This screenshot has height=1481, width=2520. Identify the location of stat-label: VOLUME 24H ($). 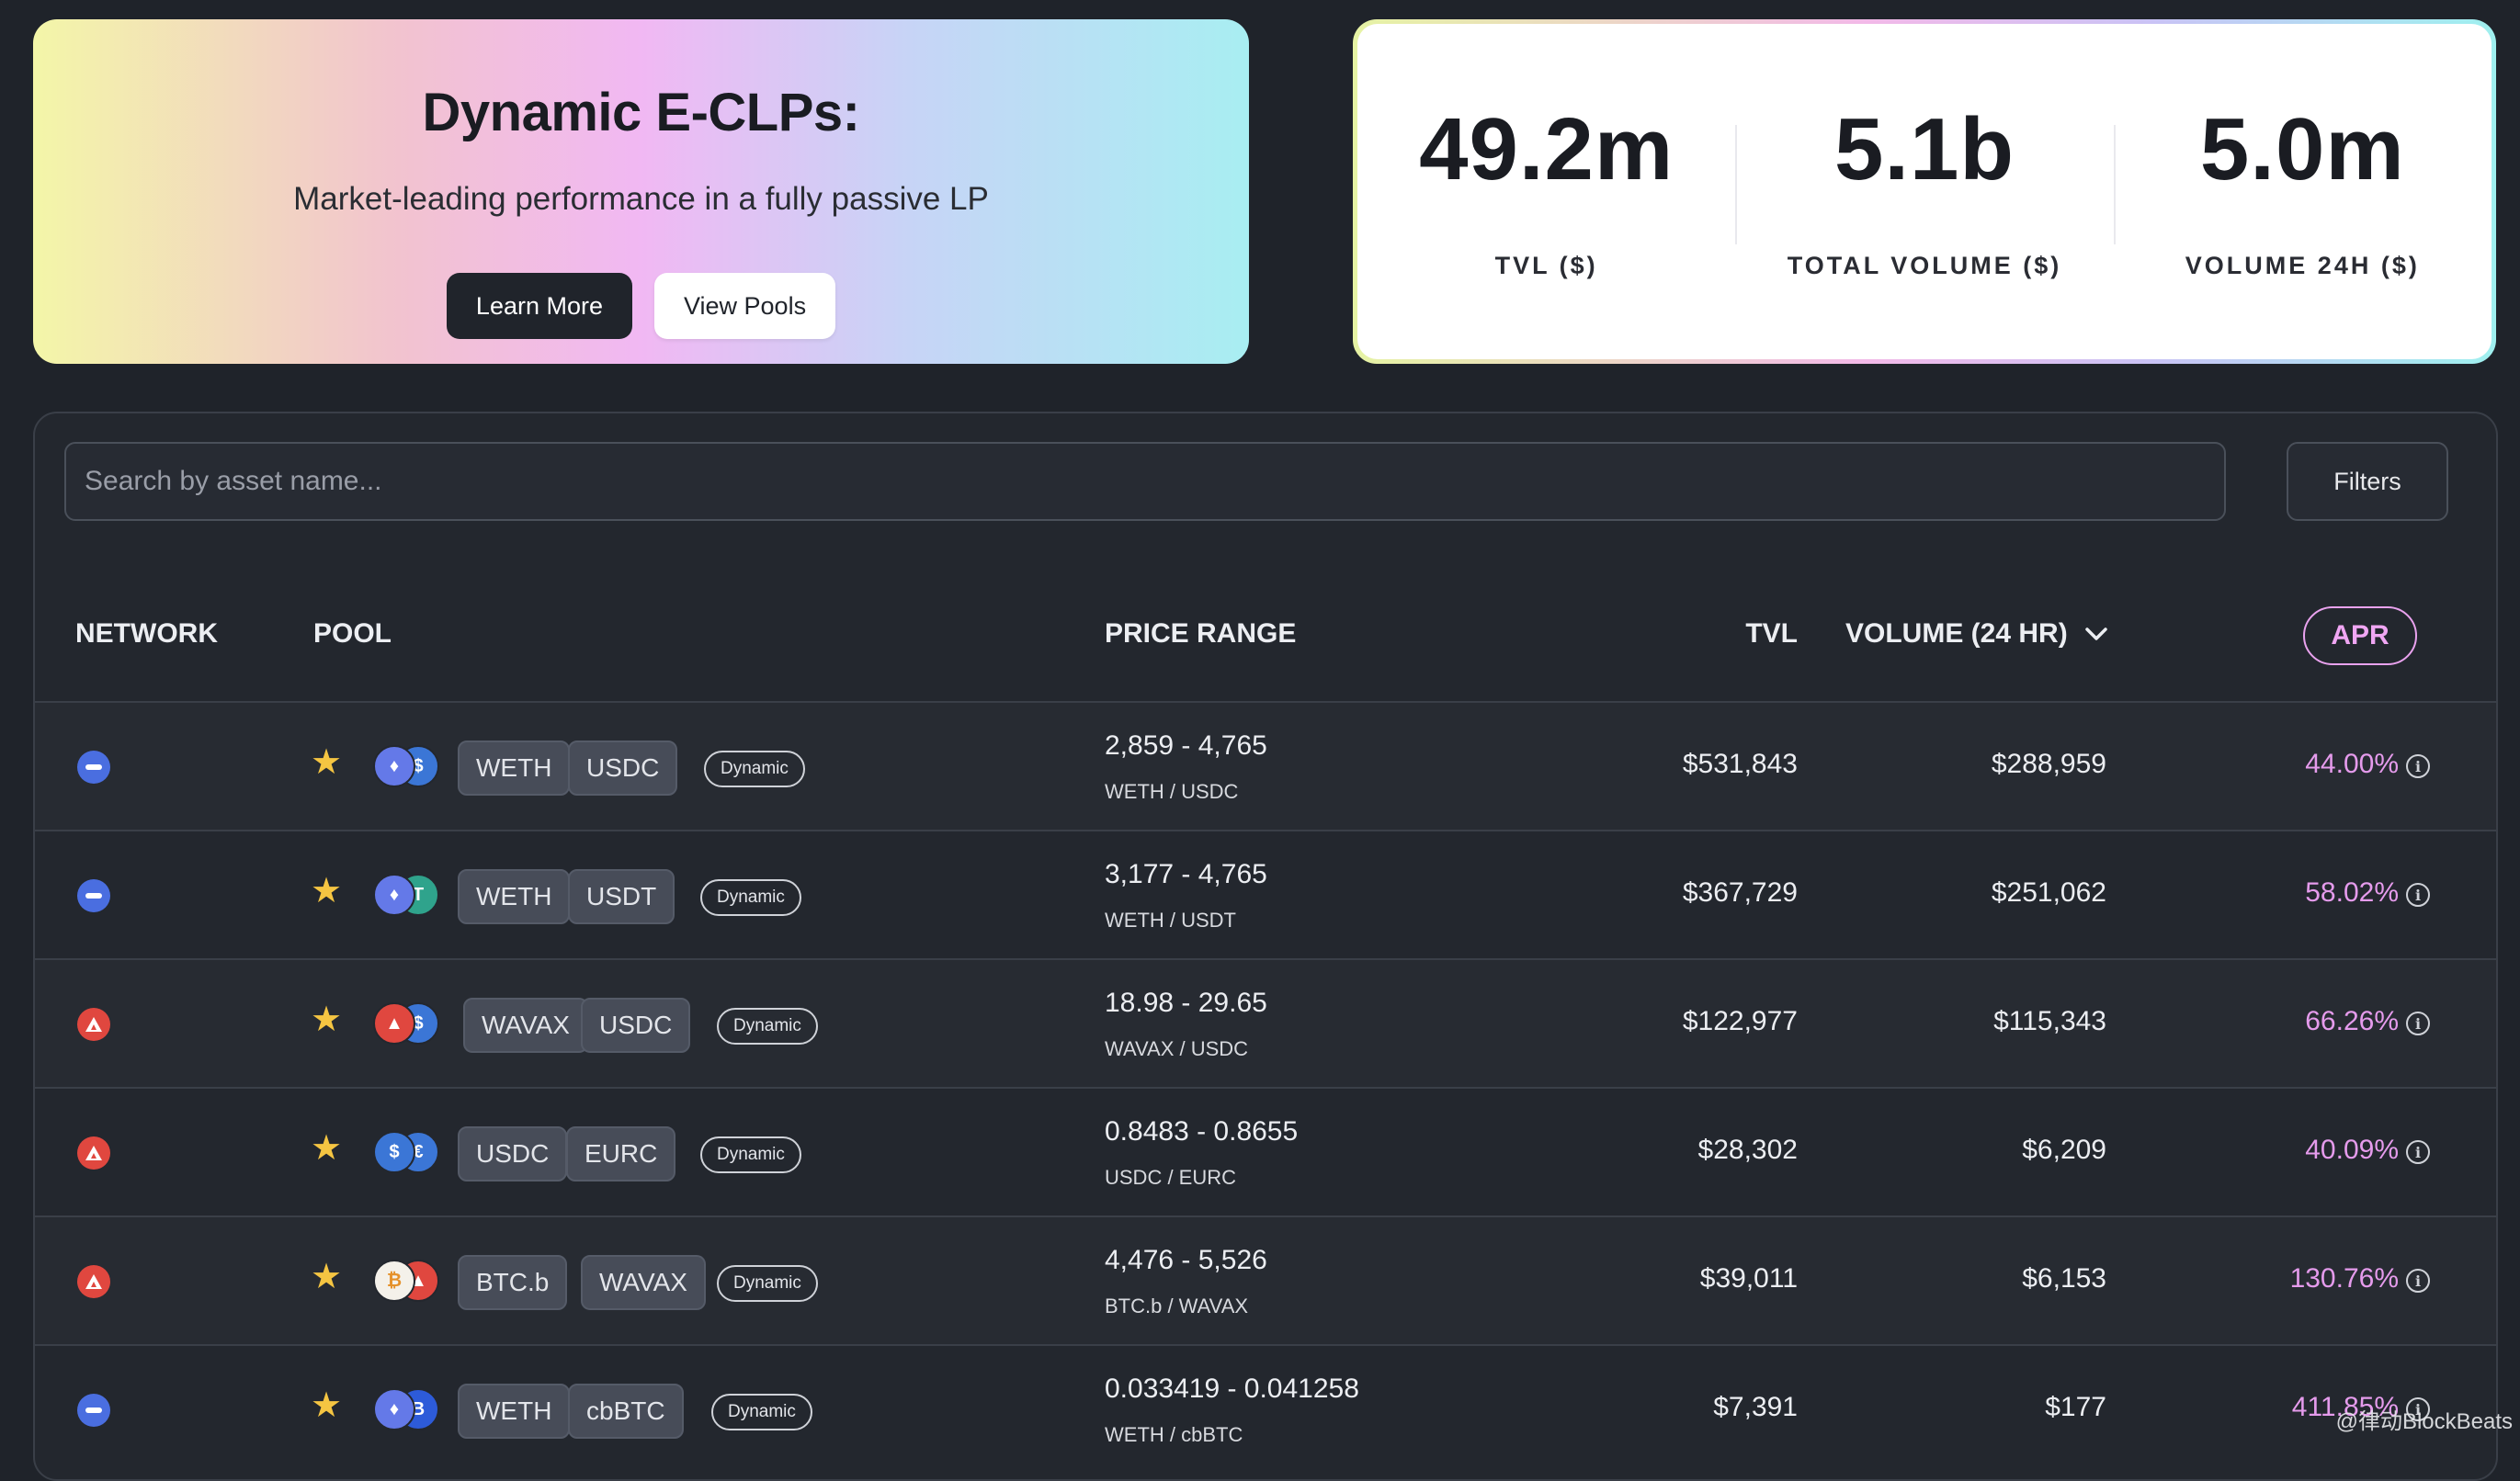
(2302, 265).